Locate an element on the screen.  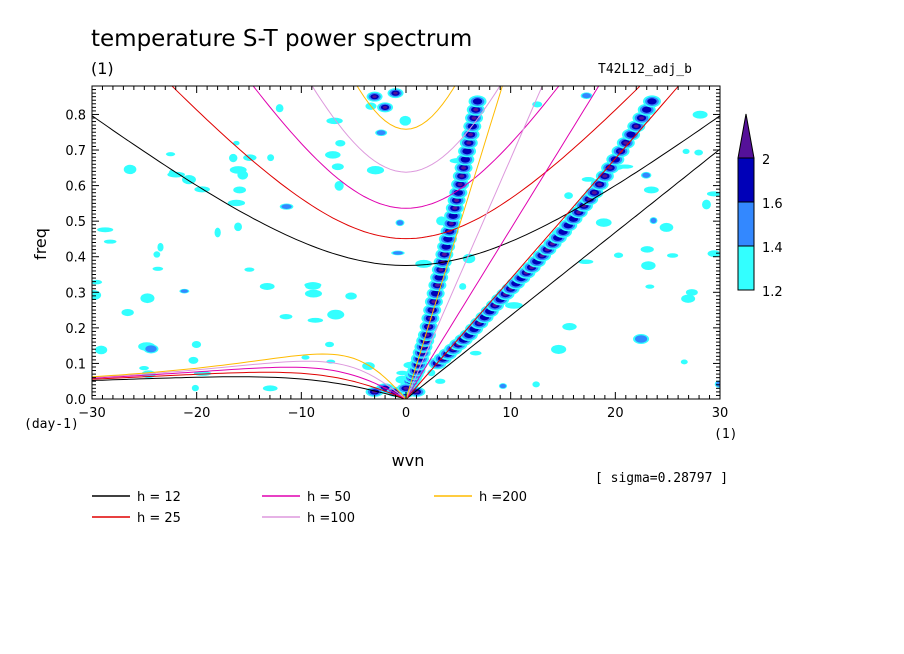
x-tick-label: −20 is located at coordinates (196, 413).